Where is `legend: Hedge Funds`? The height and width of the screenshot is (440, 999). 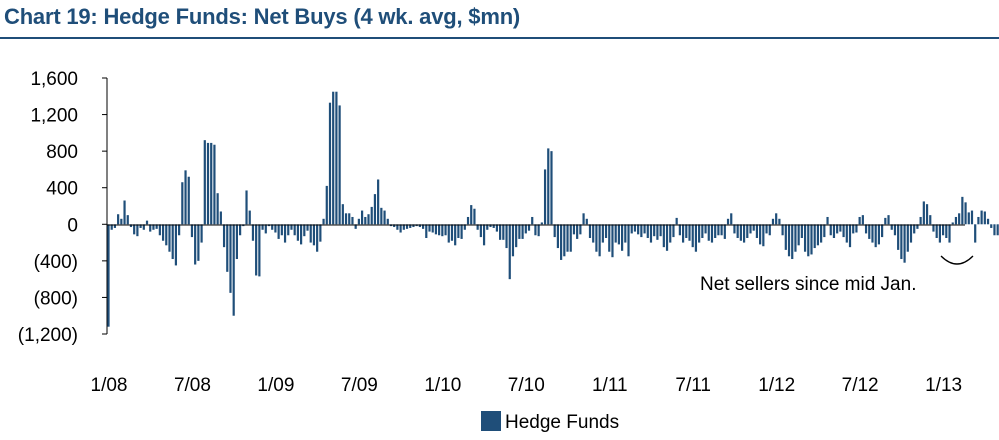
legend: Hedge Funds is located at coordinates (550, 422).